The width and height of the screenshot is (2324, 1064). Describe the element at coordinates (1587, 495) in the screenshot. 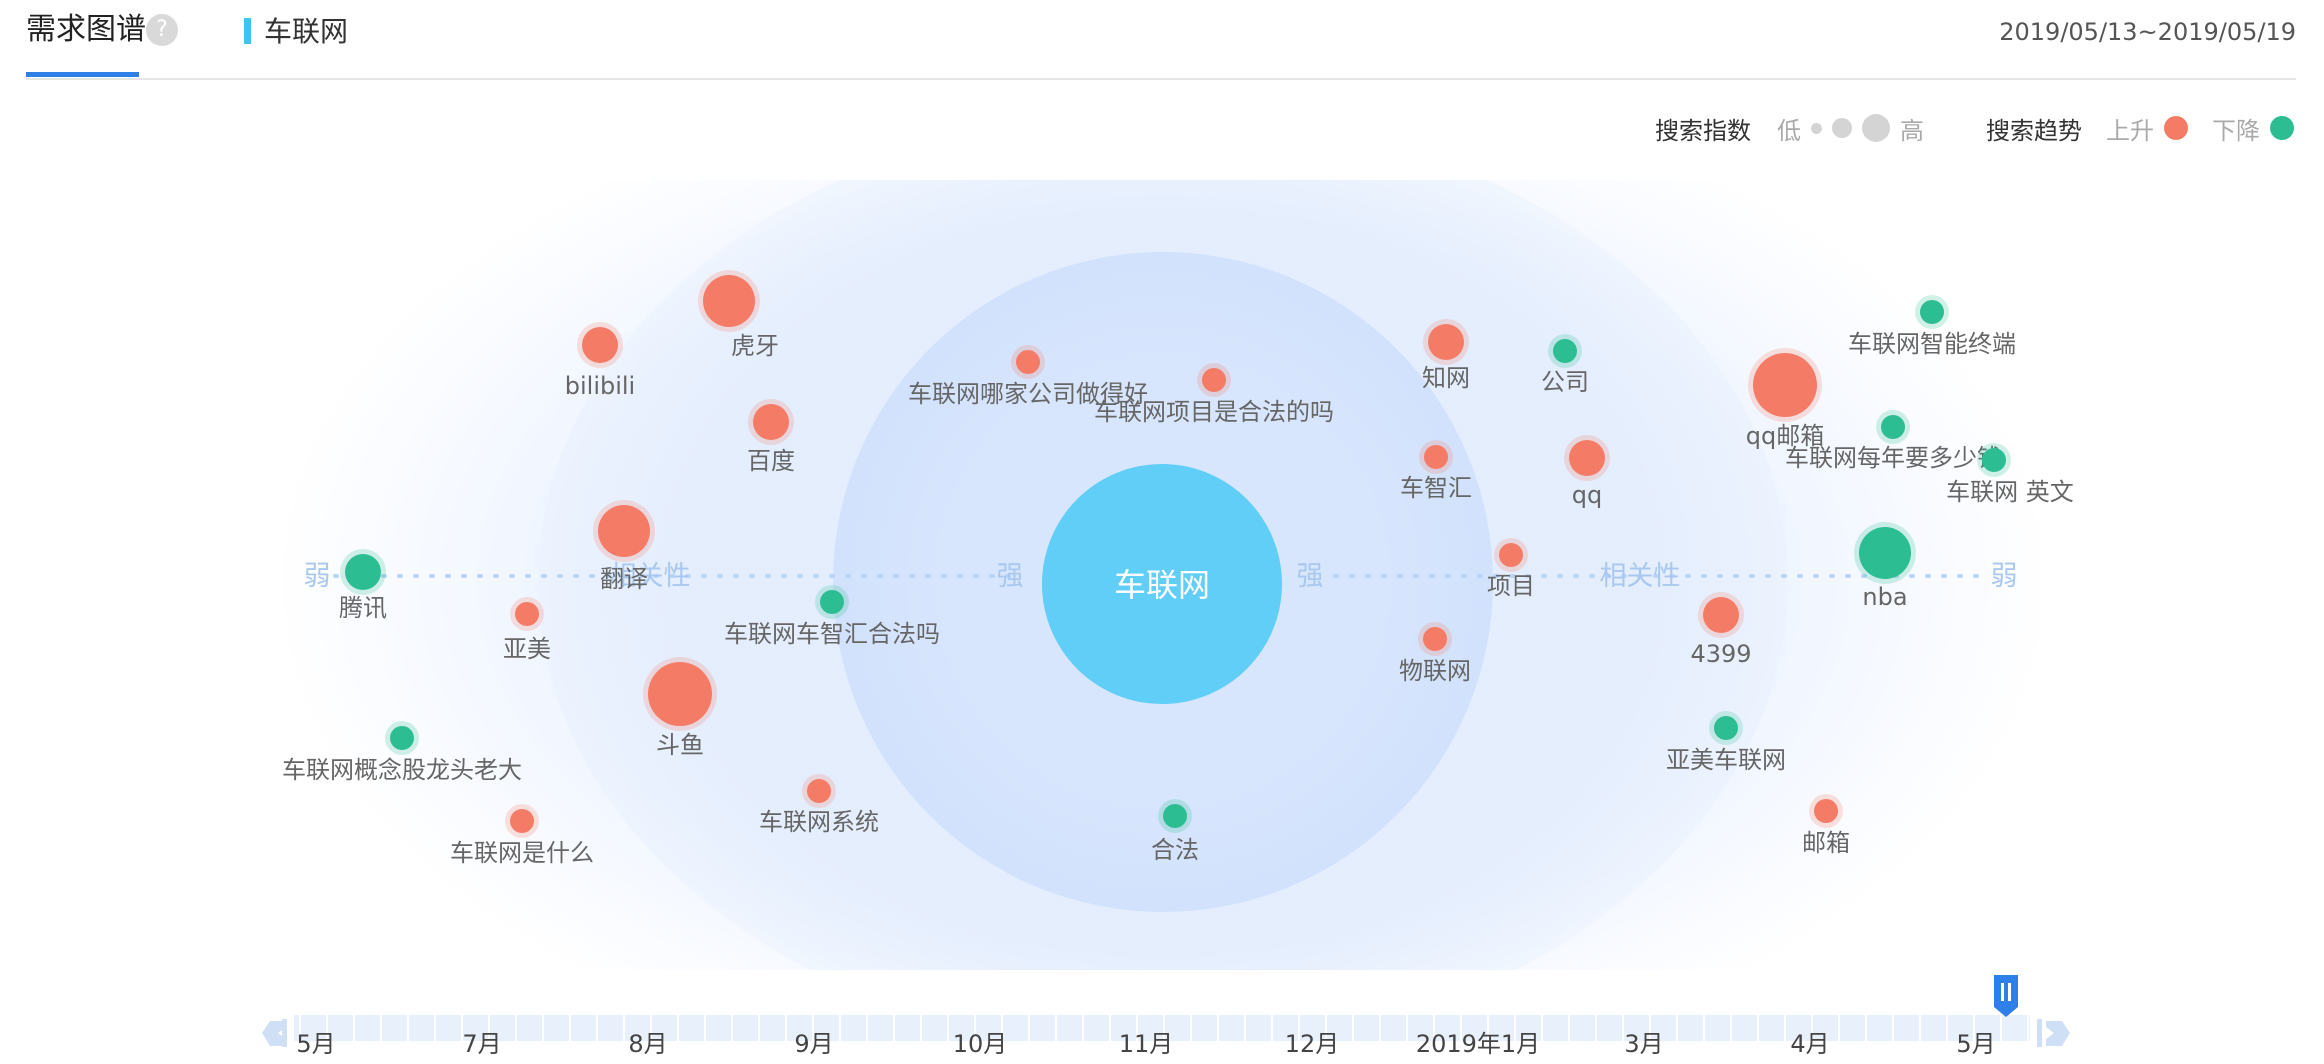

I see `keyword-node-label: qq` at that location.